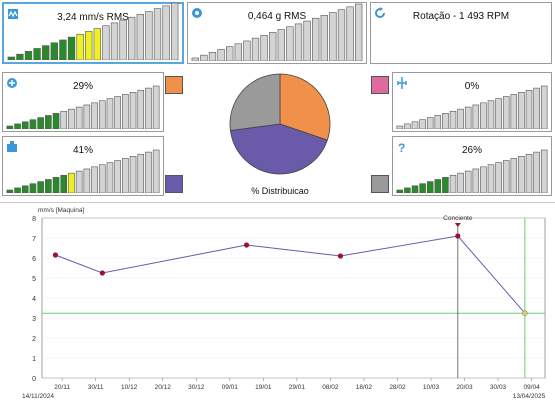 This screenshot has width=555, height=405. I want to click on pump-color-swatch, so click(174, 184).